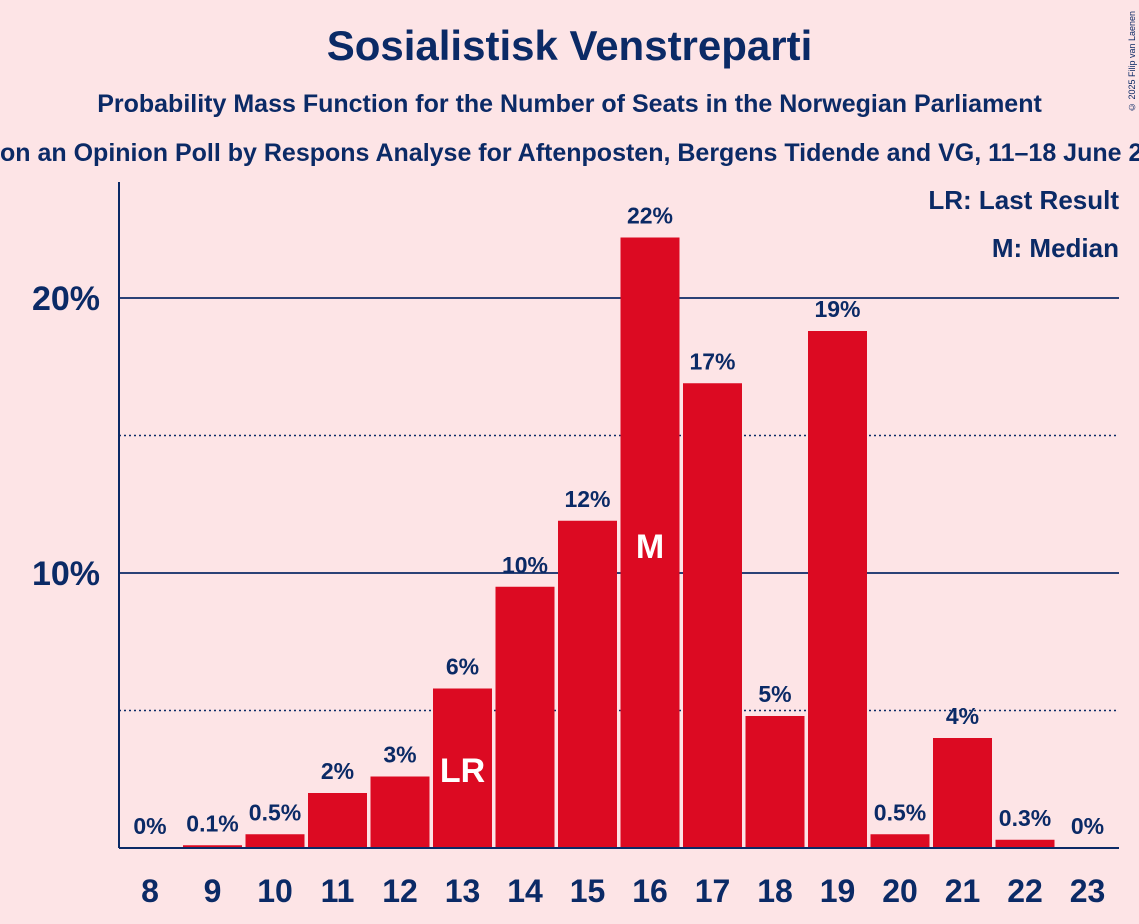 This screenshot has width=1139, height=924. What do you see at coordinates (66, 299) in the screenshot?
I see `y-tick-label: 20%` at bounding box center [66, 299].